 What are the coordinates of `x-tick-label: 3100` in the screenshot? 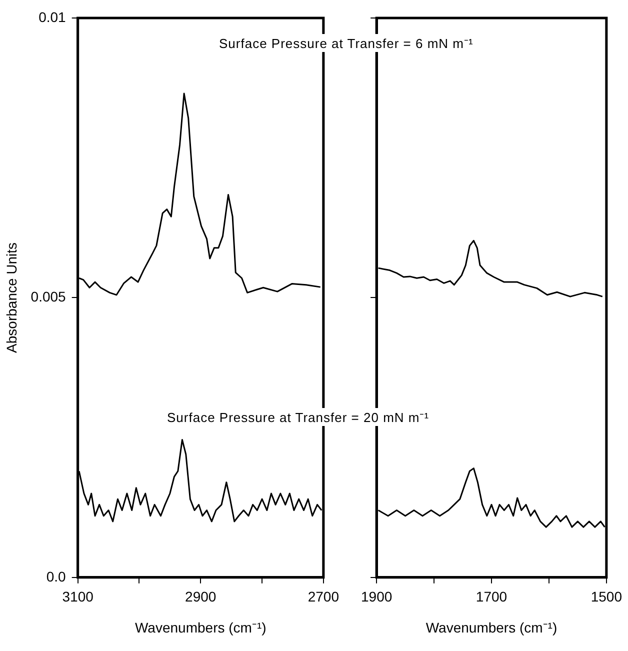 It's located at (78, 596).